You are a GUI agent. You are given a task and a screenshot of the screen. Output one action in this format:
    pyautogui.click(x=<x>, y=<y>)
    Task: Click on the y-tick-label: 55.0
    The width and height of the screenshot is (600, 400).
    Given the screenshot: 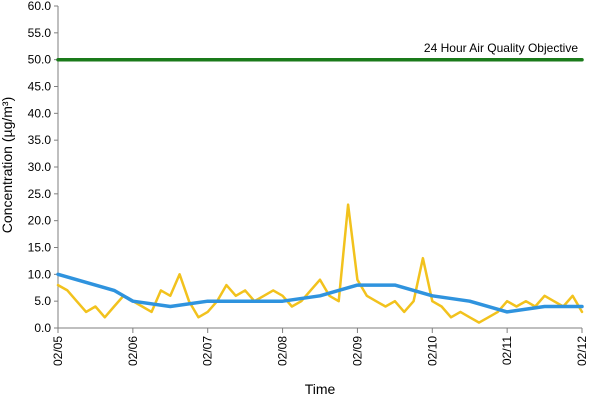 What is the action you would take?
    pyautogui.click(x=40, y=33)
    